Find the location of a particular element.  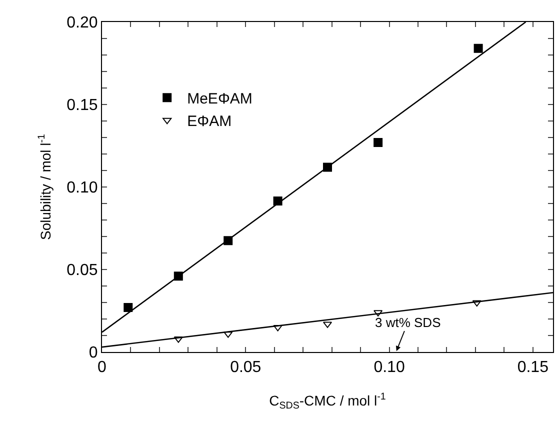

y-tick-label: 0.20 is located at coordinates (82, 23).